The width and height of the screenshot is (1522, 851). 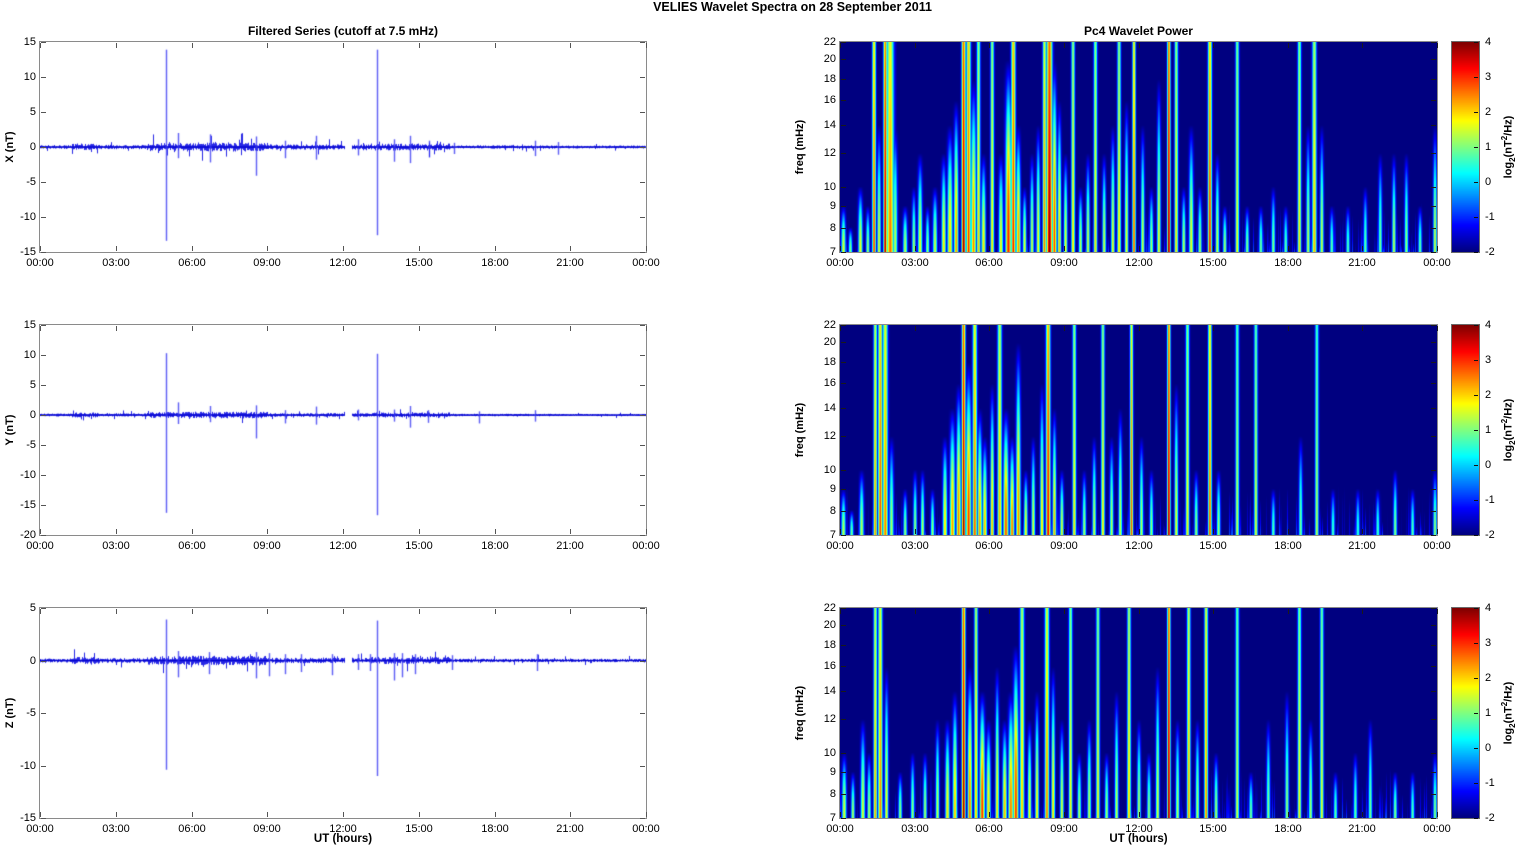 I want to click on y-tick-label: 15, so click(x=29, y=41).